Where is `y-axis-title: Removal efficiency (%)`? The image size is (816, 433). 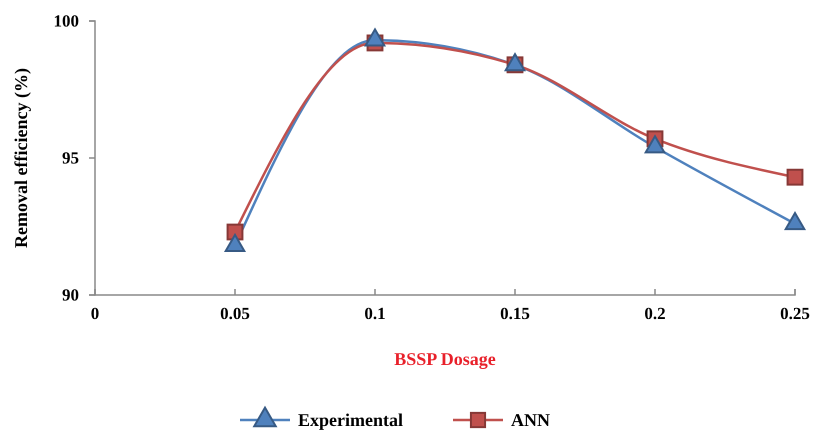 y-axis-title: Removal efficiency (%) is located at coordinates (21, 158).